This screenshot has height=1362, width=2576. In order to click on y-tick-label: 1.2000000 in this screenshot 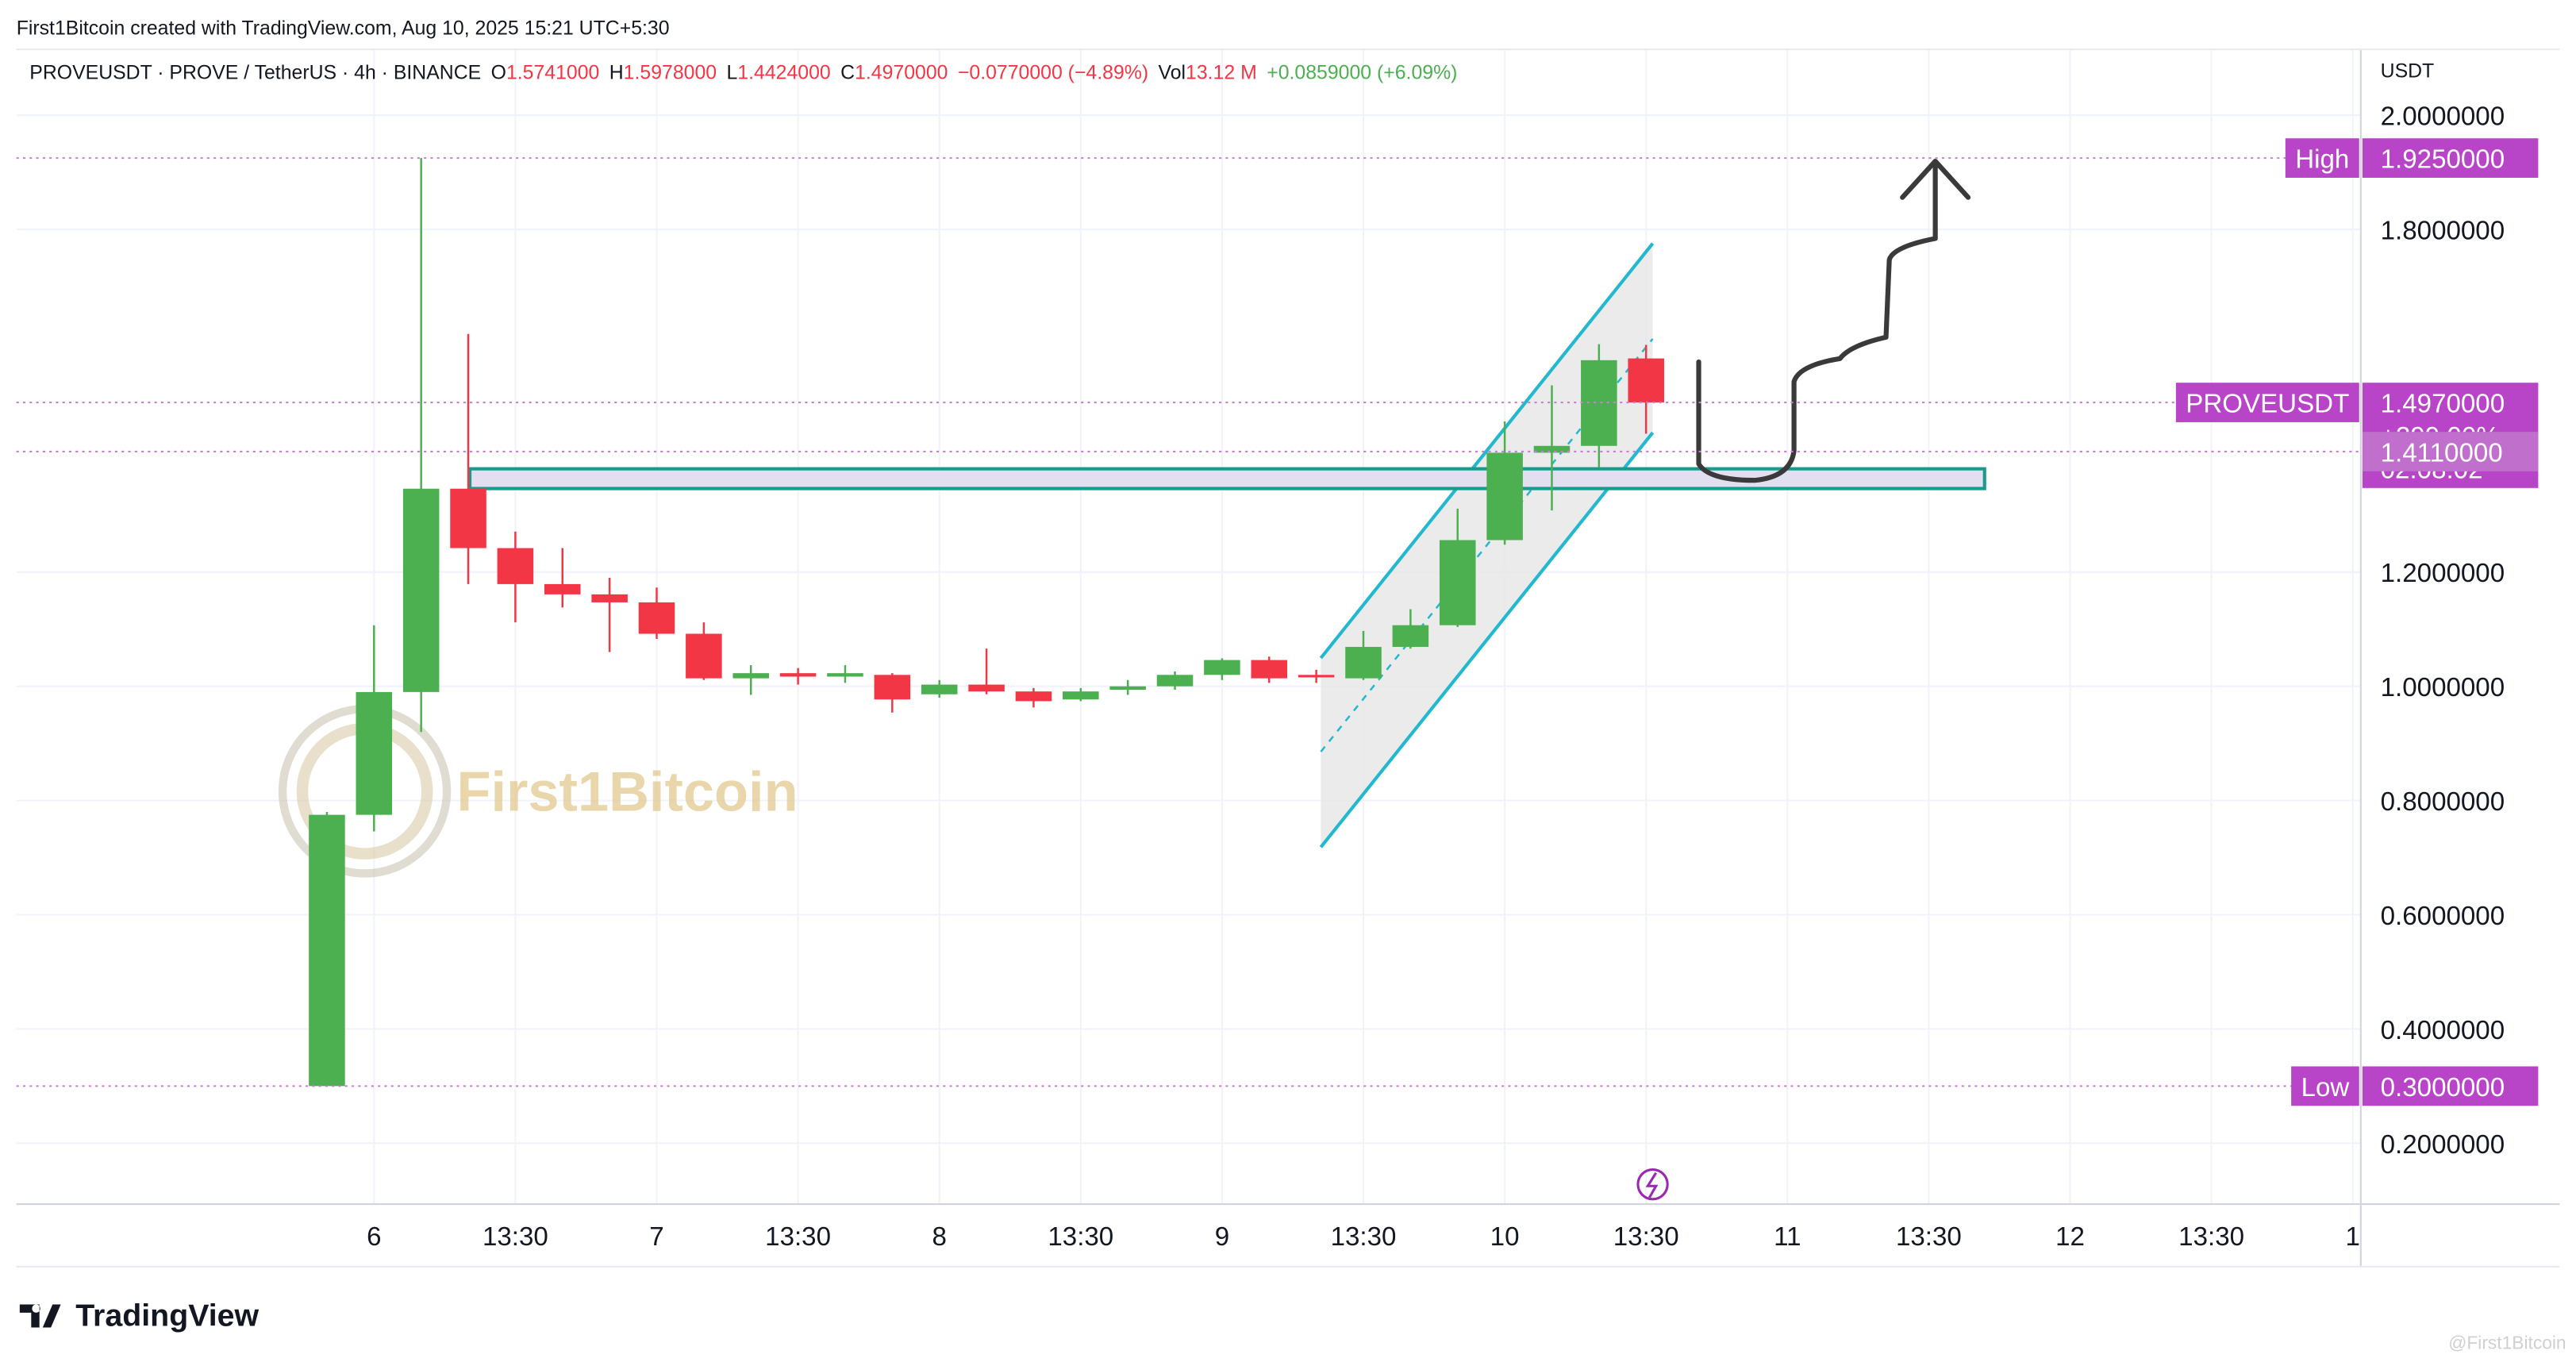, I will do `click(2443, 573)`.